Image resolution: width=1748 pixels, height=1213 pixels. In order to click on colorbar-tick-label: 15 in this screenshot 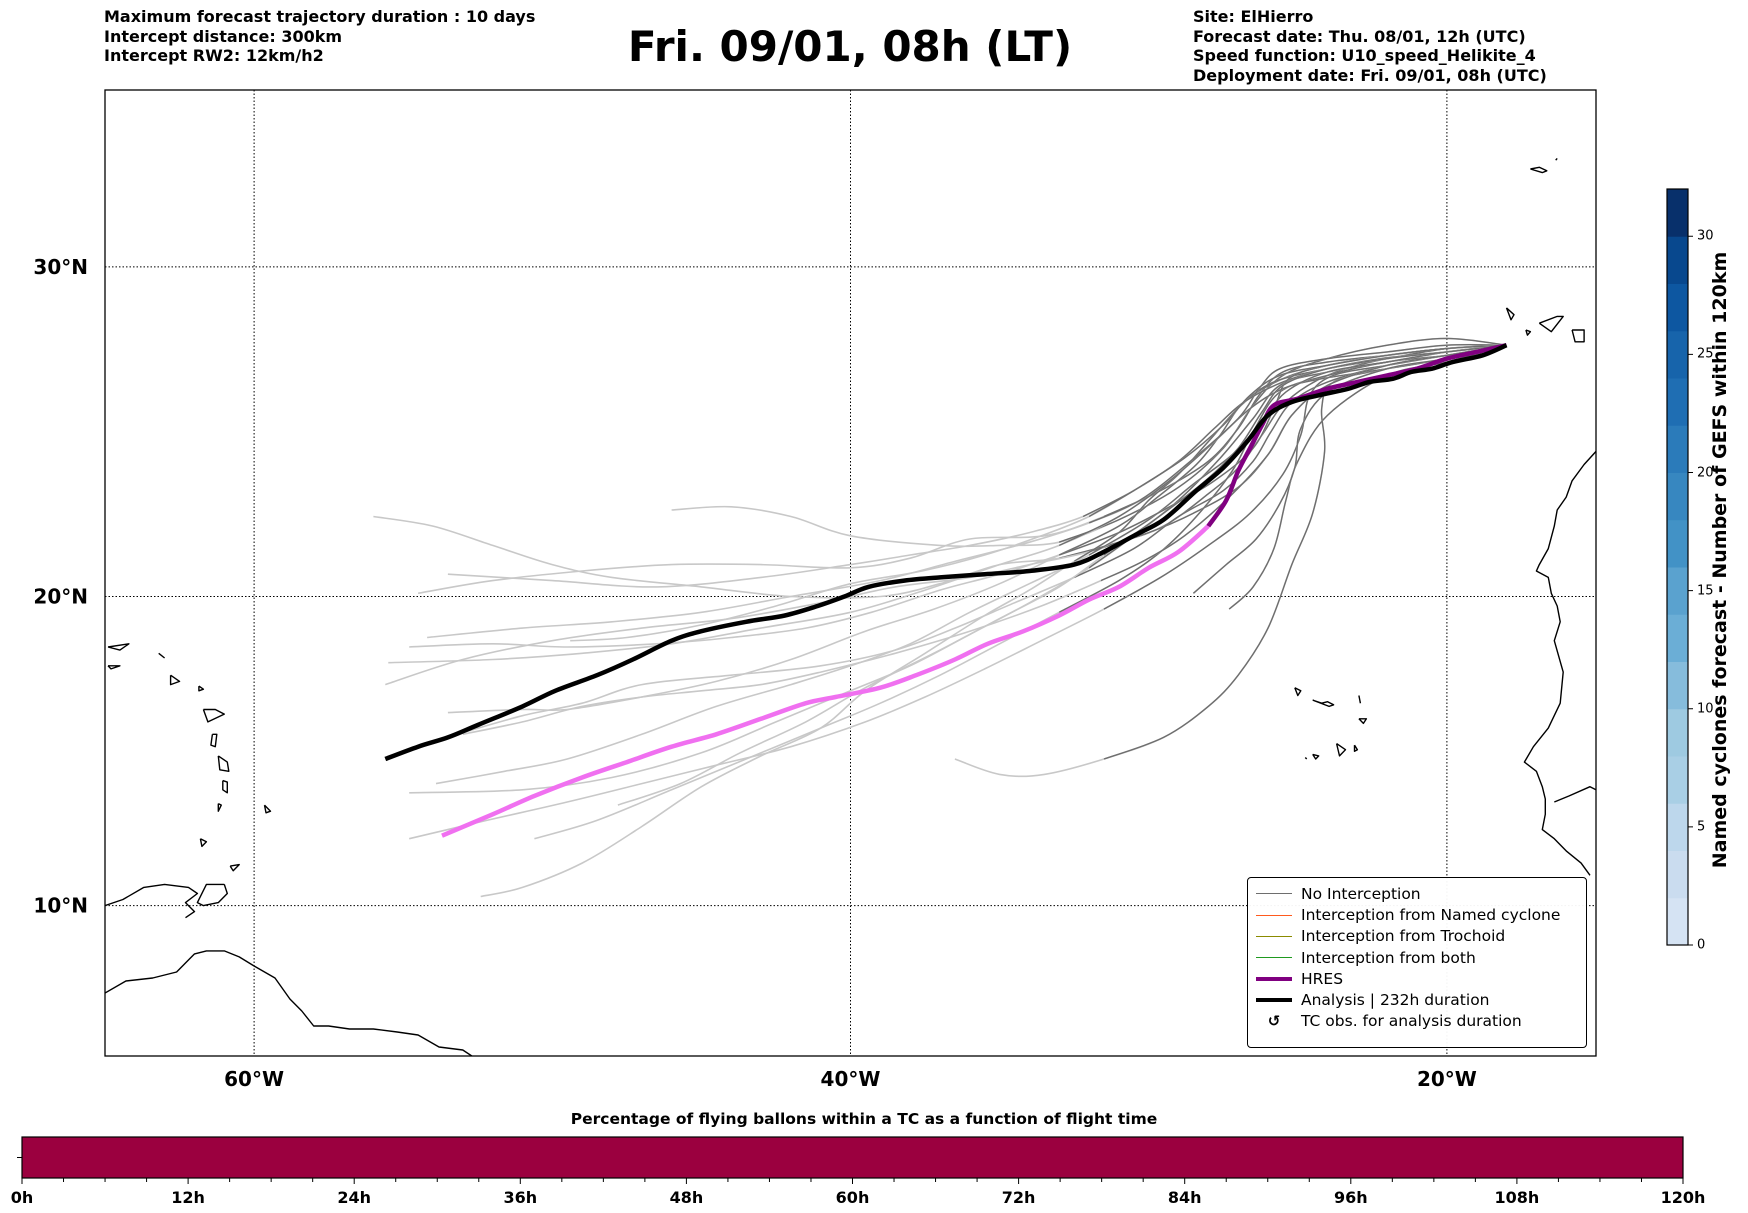, I will do `click(1705, 591)`.